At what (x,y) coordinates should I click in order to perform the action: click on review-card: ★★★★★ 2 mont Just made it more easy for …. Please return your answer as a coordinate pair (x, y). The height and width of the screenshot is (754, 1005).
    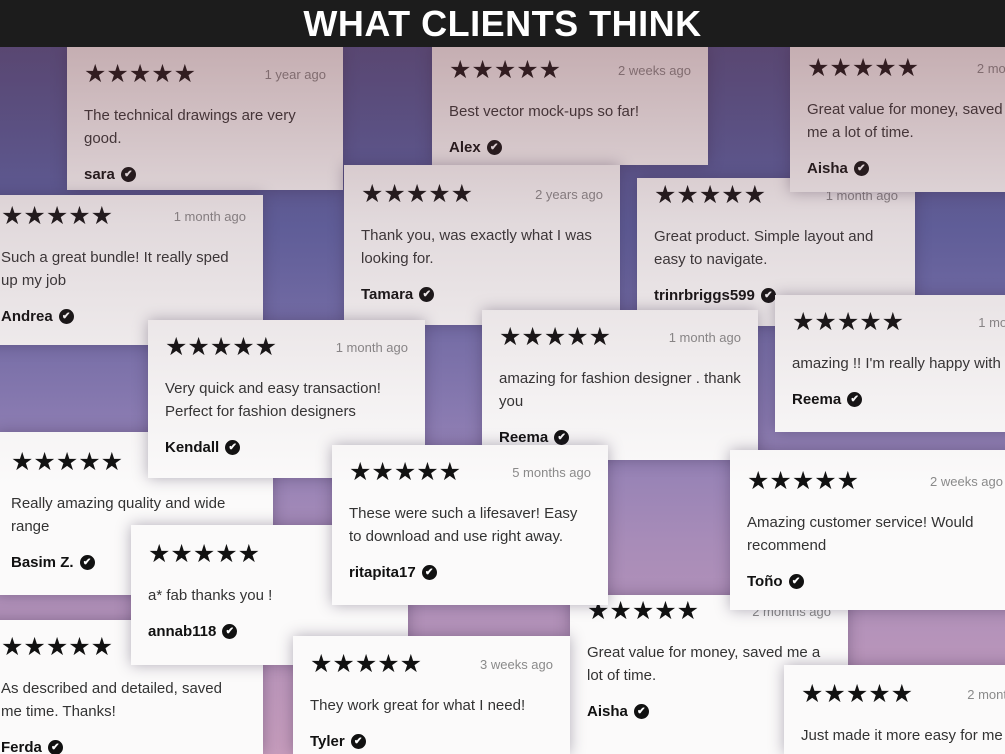
    Looking at the image, I should click on (894, 709).